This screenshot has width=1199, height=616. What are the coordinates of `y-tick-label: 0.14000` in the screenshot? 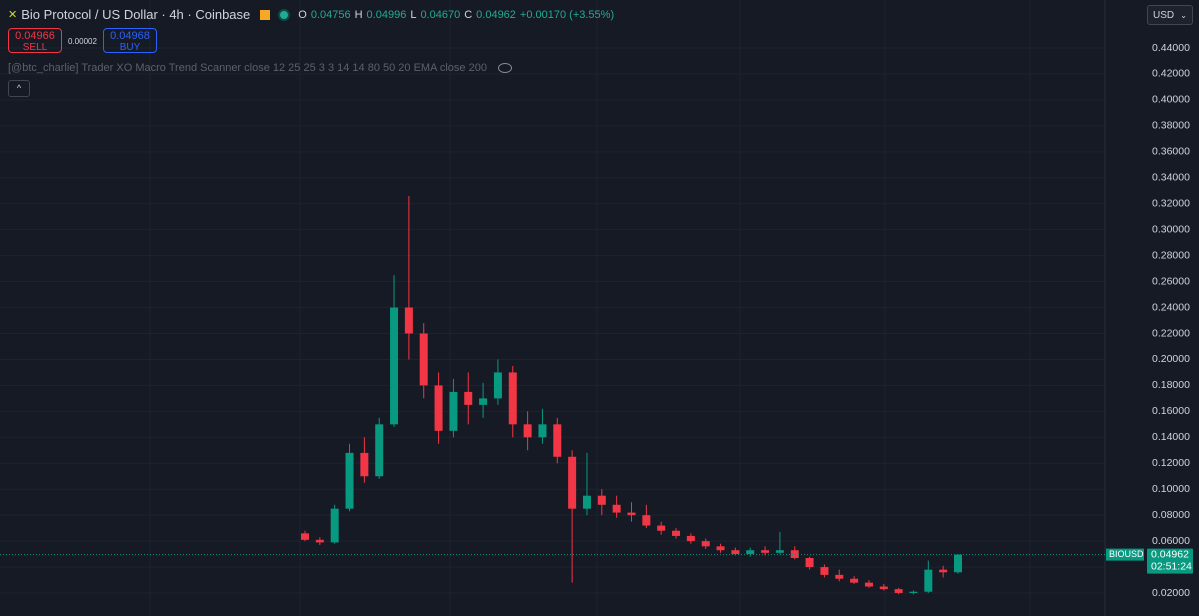 It's located at (1171, 437).